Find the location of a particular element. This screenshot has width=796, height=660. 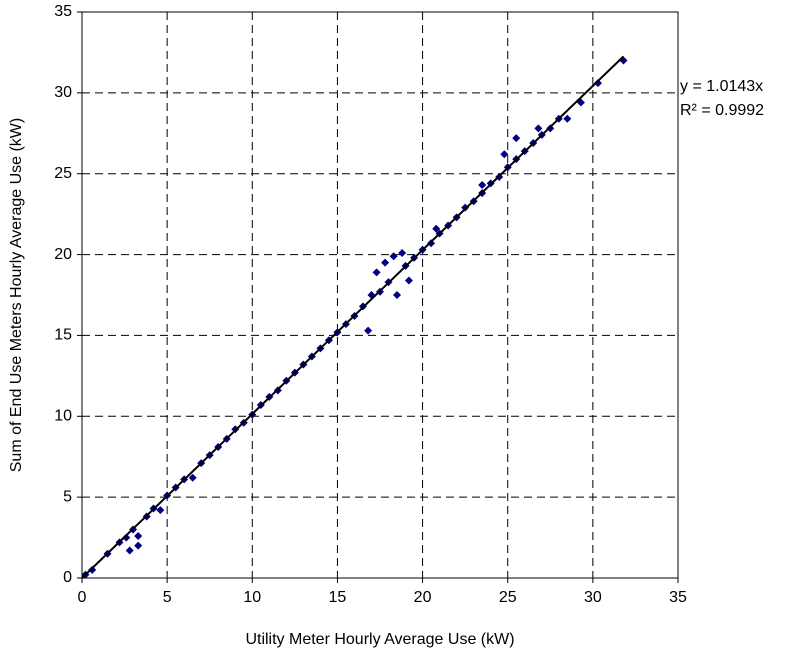

y-tick-label: 20 is located at coordinates (63, 254).